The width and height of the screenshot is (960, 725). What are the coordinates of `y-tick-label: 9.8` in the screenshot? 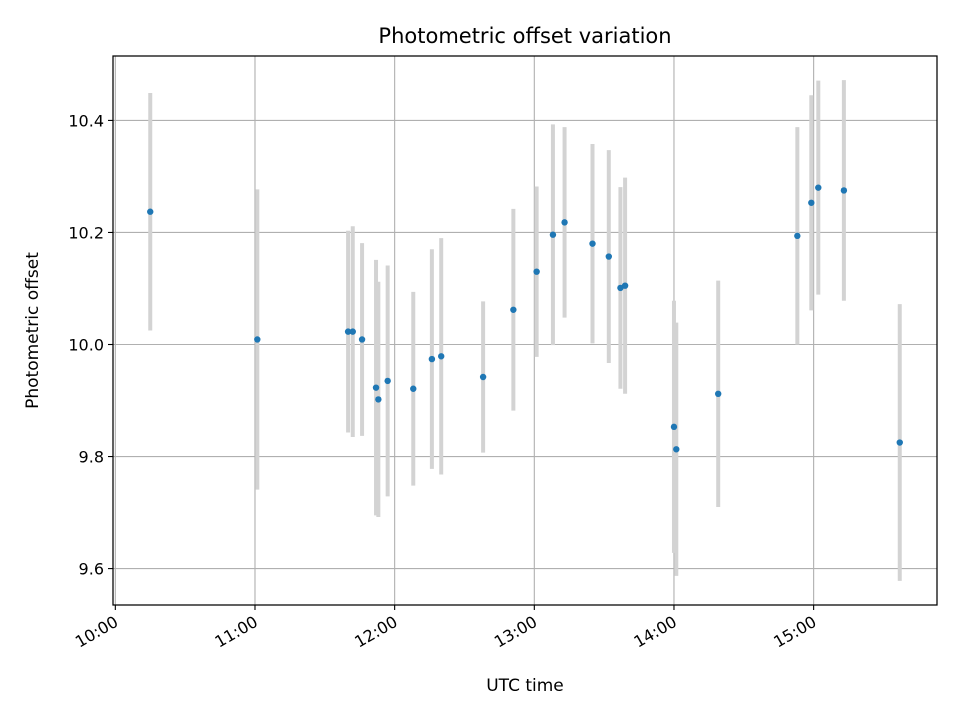 It's located at (91, 457).